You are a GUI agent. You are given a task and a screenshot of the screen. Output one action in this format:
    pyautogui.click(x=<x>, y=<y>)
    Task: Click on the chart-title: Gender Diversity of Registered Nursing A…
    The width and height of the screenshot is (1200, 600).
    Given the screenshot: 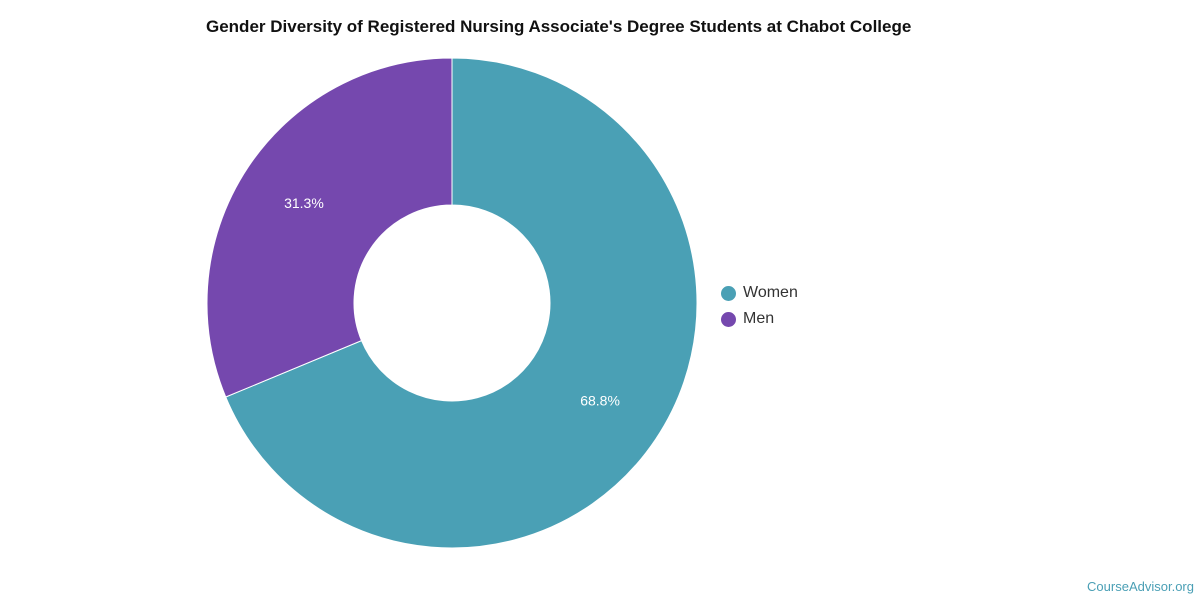 What is the action you would take?
    pyautogui.click(x=559, y=26)
    